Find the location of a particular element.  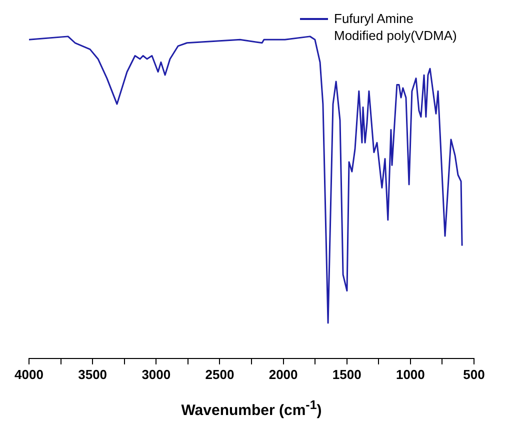

x-tick-label: 3500 is located at coordinates (93, 374).